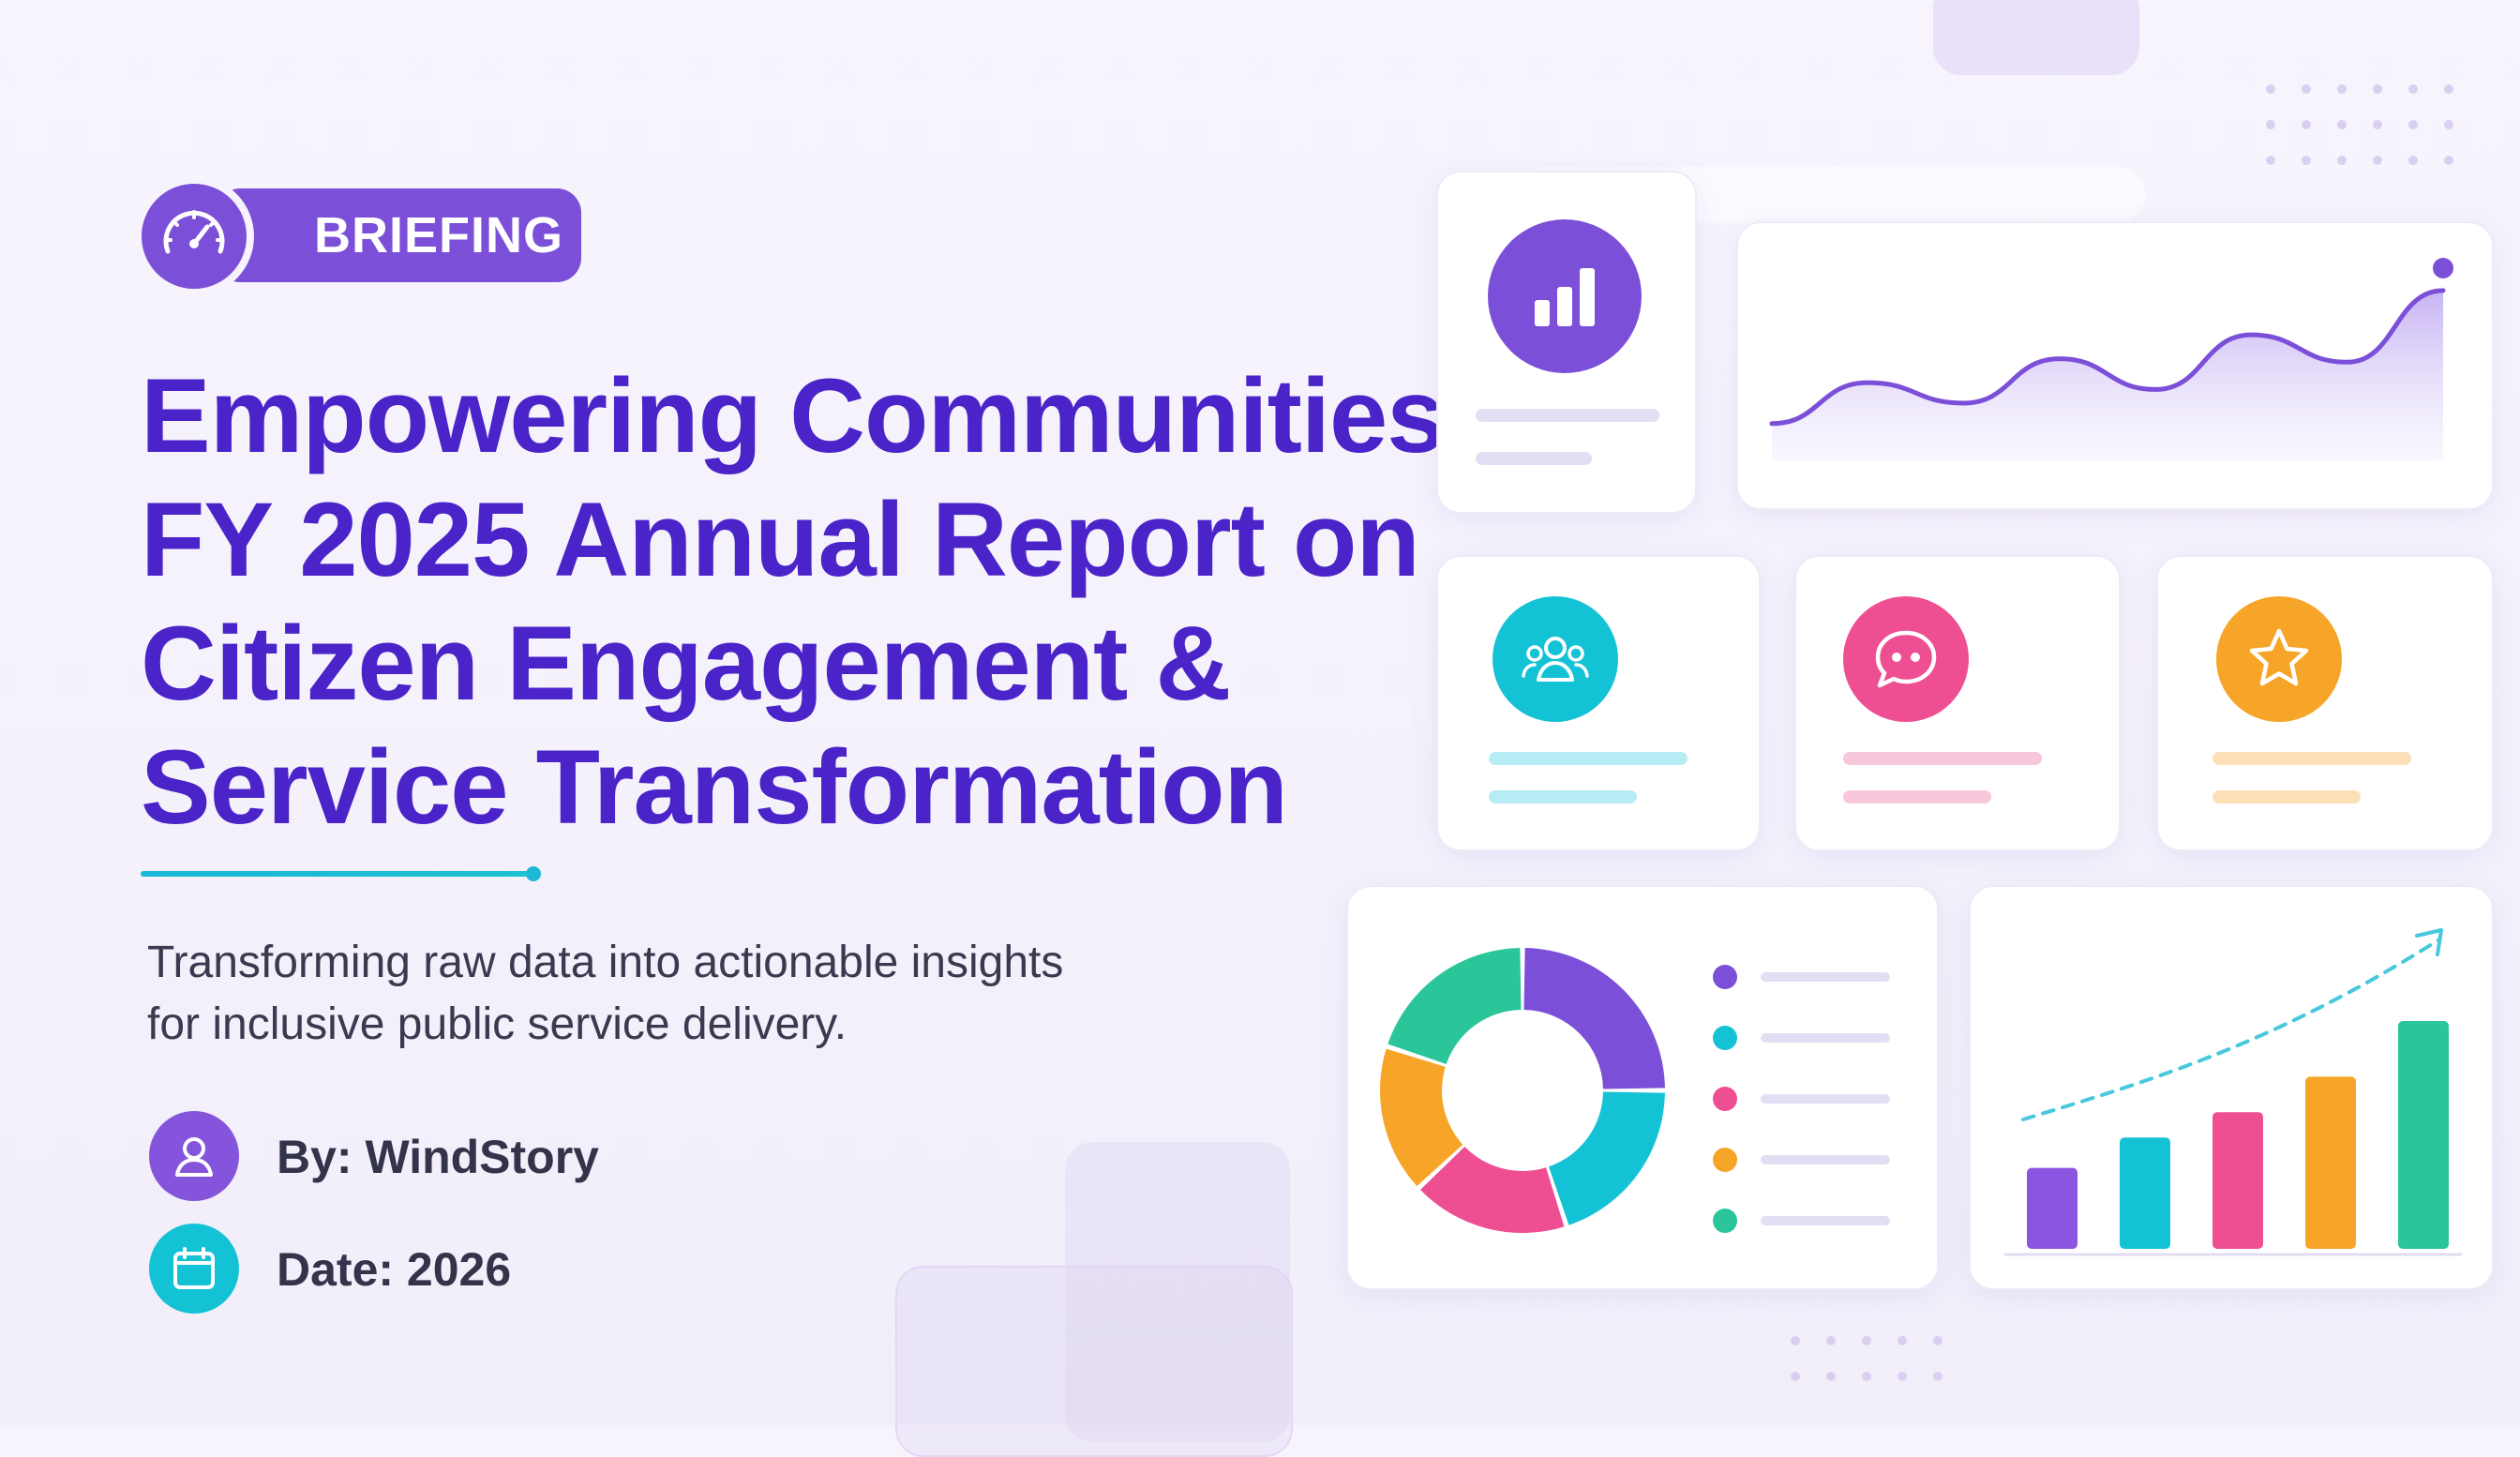 Image resolution: width=2520 pixels, height=1457 pixels. I want to click on decorative-square-top, so click(2036, 38).